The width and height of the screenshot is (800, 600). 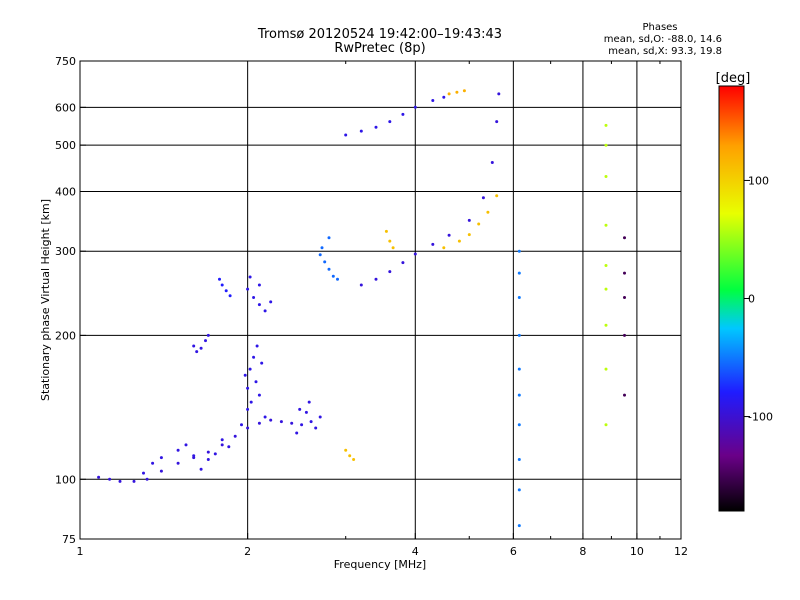 I want to click on phases-x-mode: mean, sd,X: 93.3, 19.8, so click(x=665, y=51).